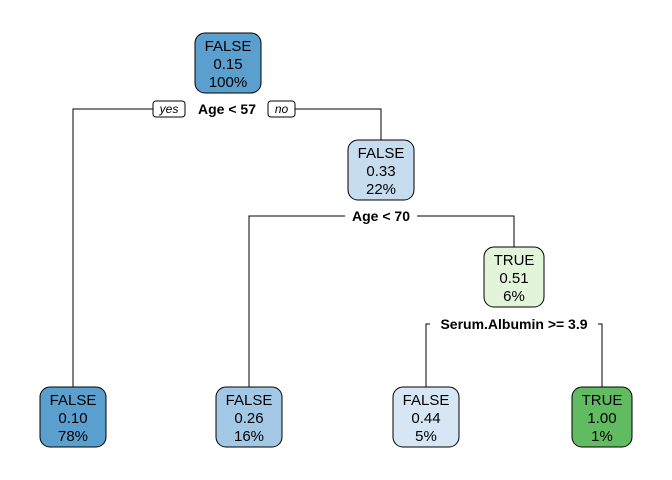 This screenshot has width=672, height=480. I want to click on leaf-node-15: TRUE 1.00 1%, so click(602, 417).